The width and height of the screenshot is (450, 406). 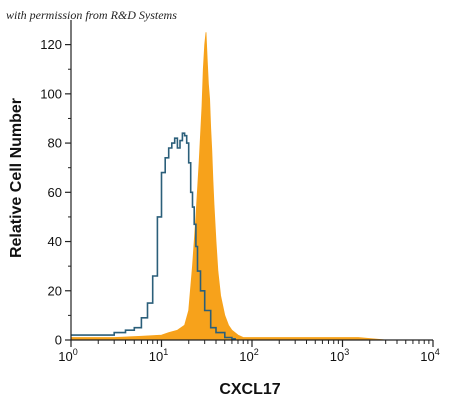 What do you see at coordinates (249, 389) in the screenshot?
I see `x-axis-title: CXCL17` at bounding box center [249, 389].